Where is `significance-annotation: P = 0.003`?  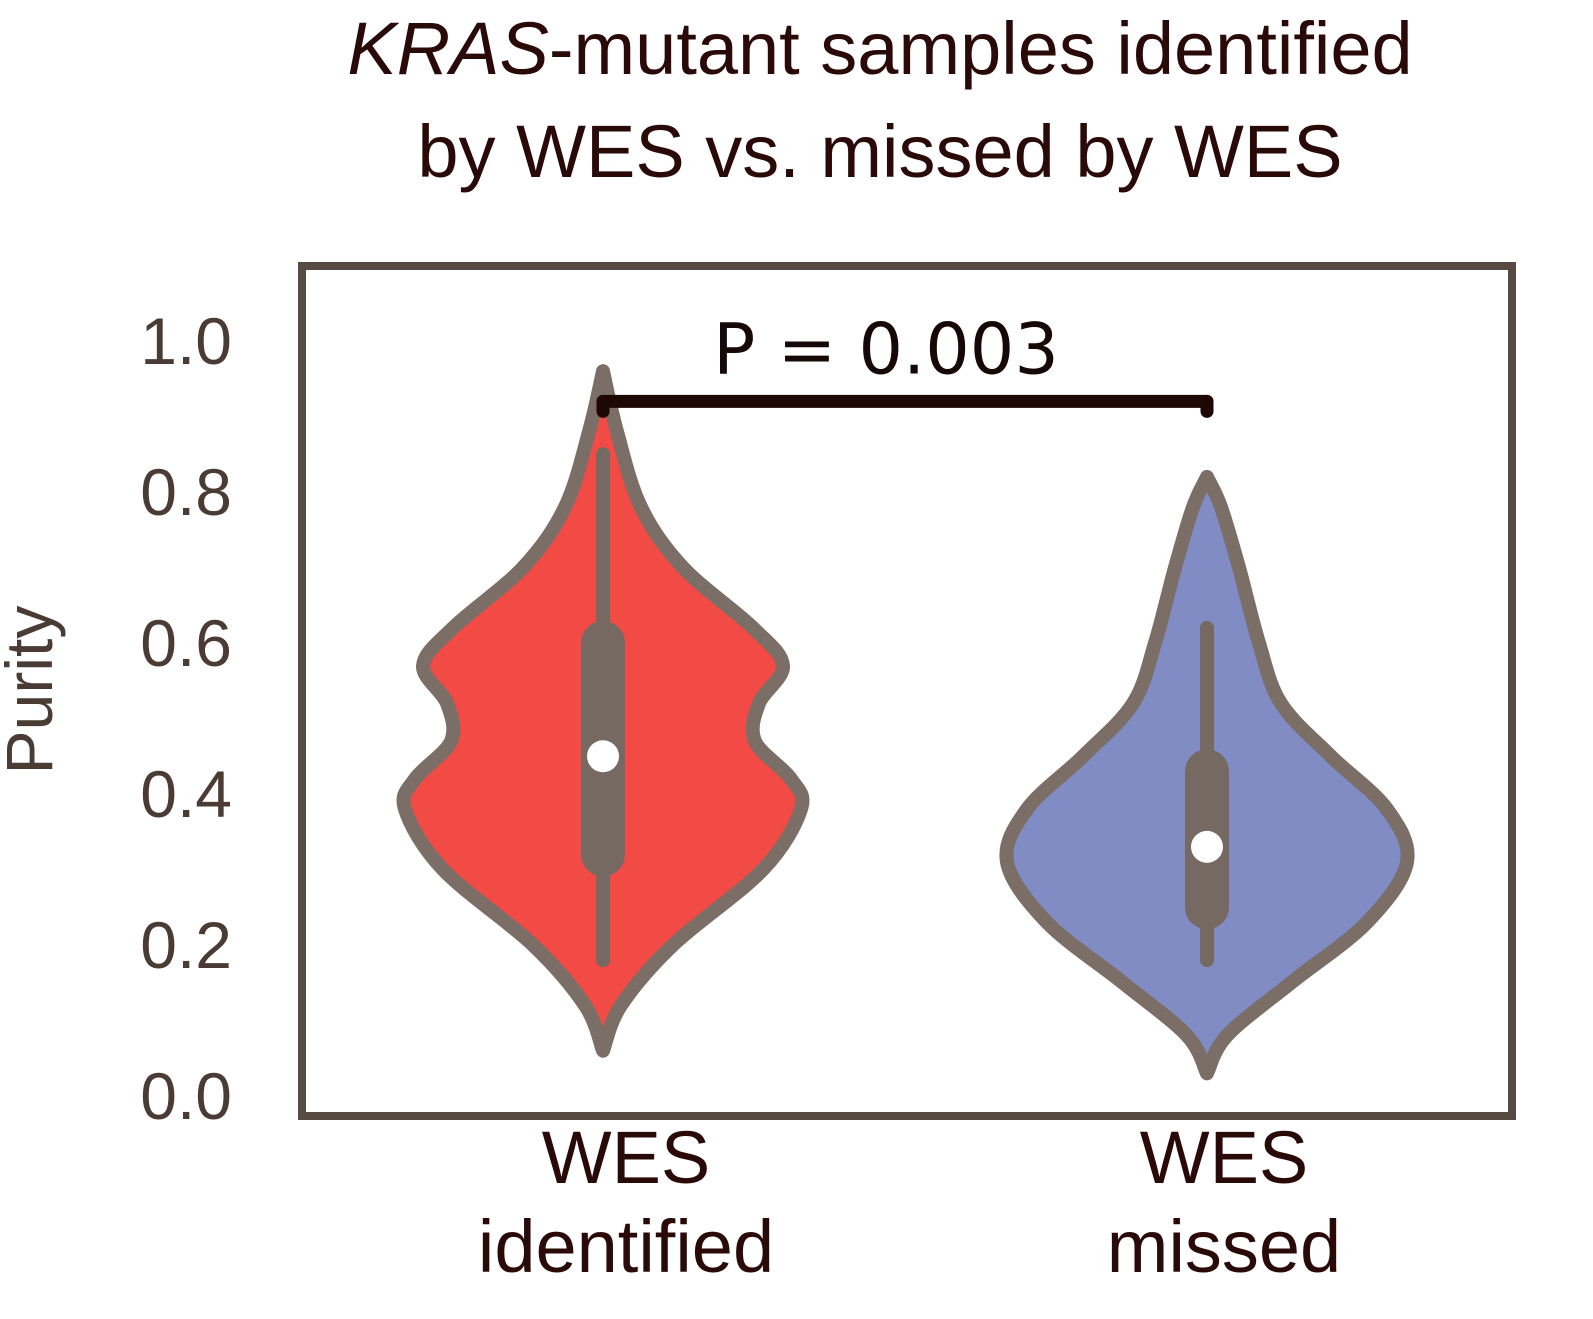
significance-annotation: P = 0.003 is located at coordinates (905, 363).